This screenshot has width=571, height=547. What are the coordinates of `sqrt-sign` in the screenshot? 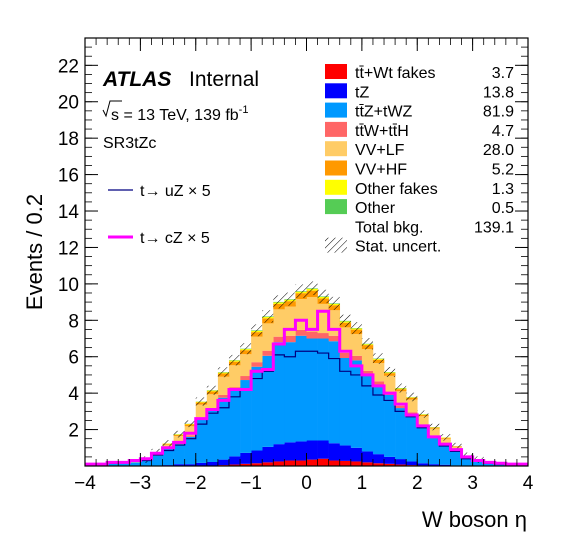 It's located at (112, 109).